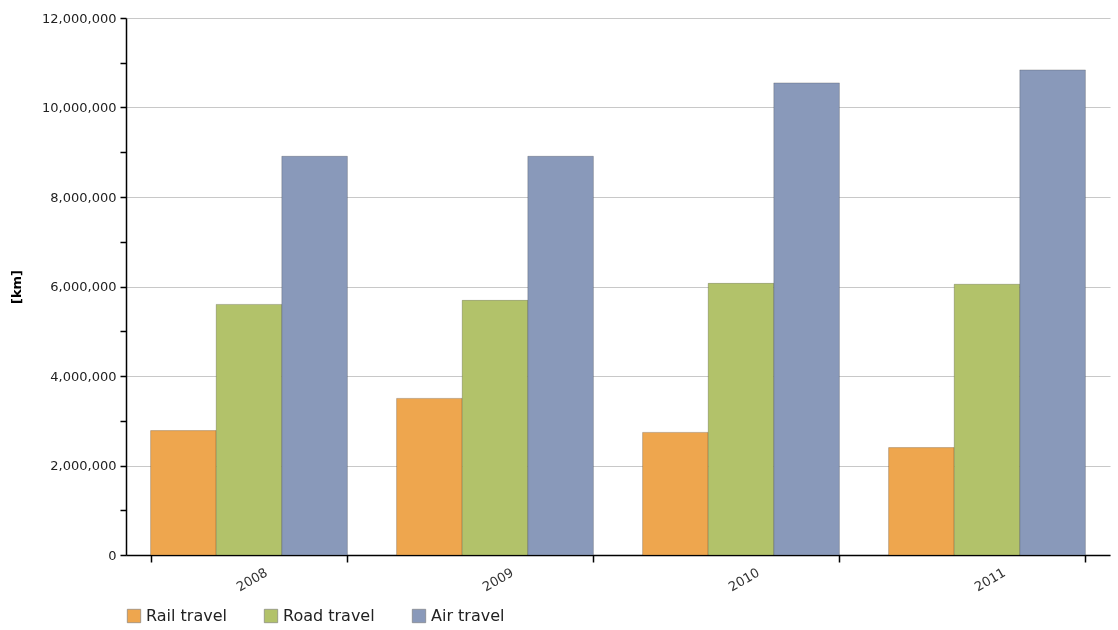 This screenshot has height=630, width=1118. What do you see at coordinates (83, 197) in the screenshot?
I see `y-tick-label: 8,000,000` at bounding box center [83, 197].